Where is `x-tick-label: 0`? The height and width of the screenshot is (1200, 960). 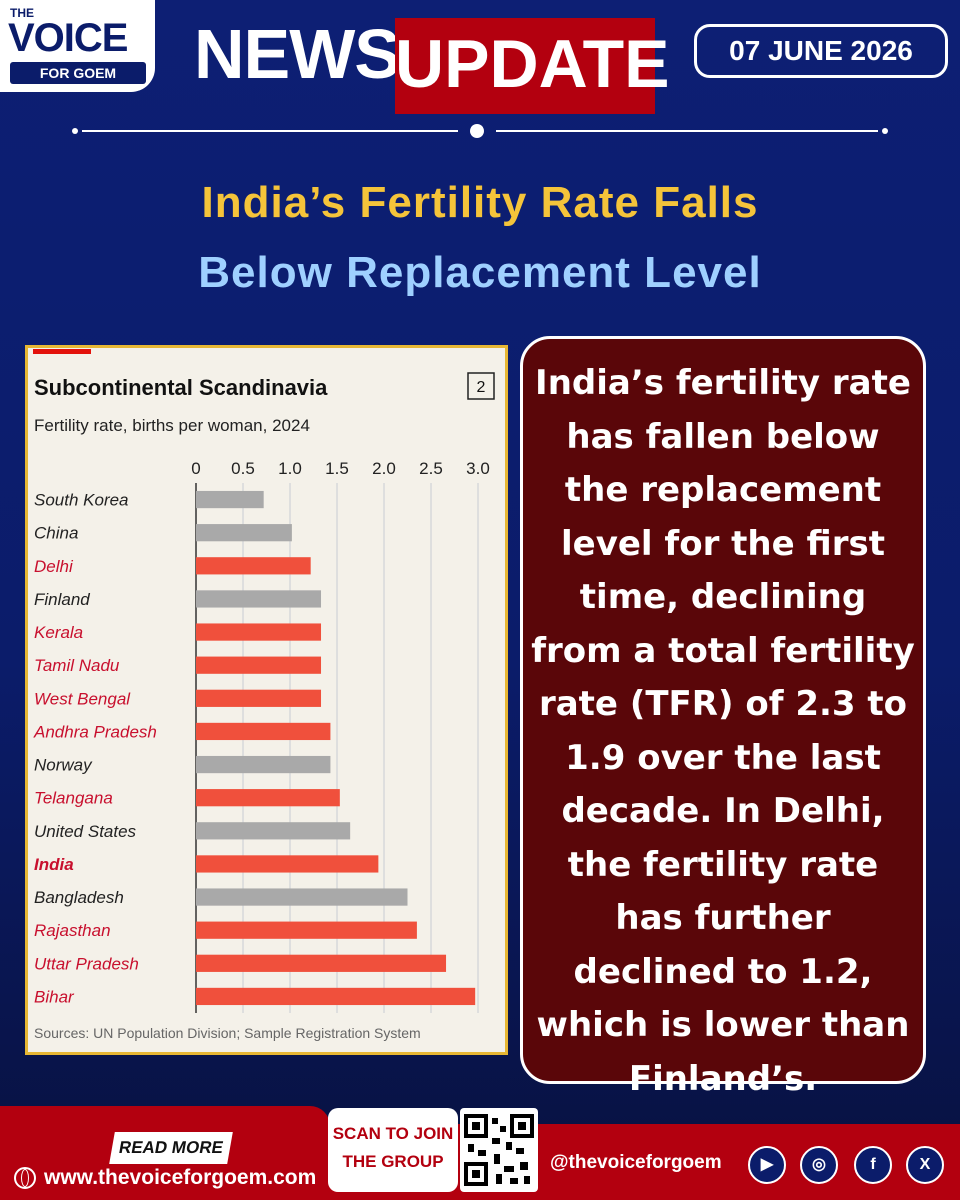
x-tick-label: 0 is located at coordinates (195, 468).